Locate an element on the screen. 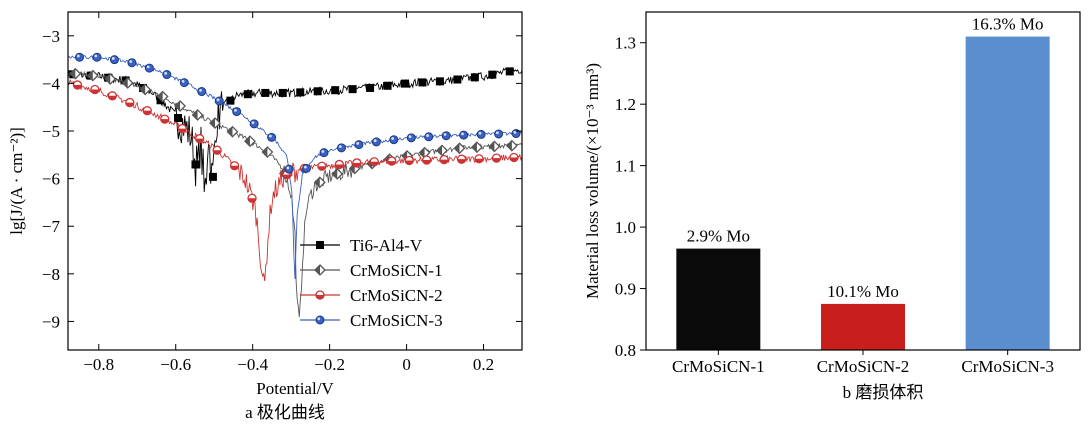 This screenshot has width=1091, height=427. polarization-caption: a 极化曲线 is located at coordinates (285, 412).